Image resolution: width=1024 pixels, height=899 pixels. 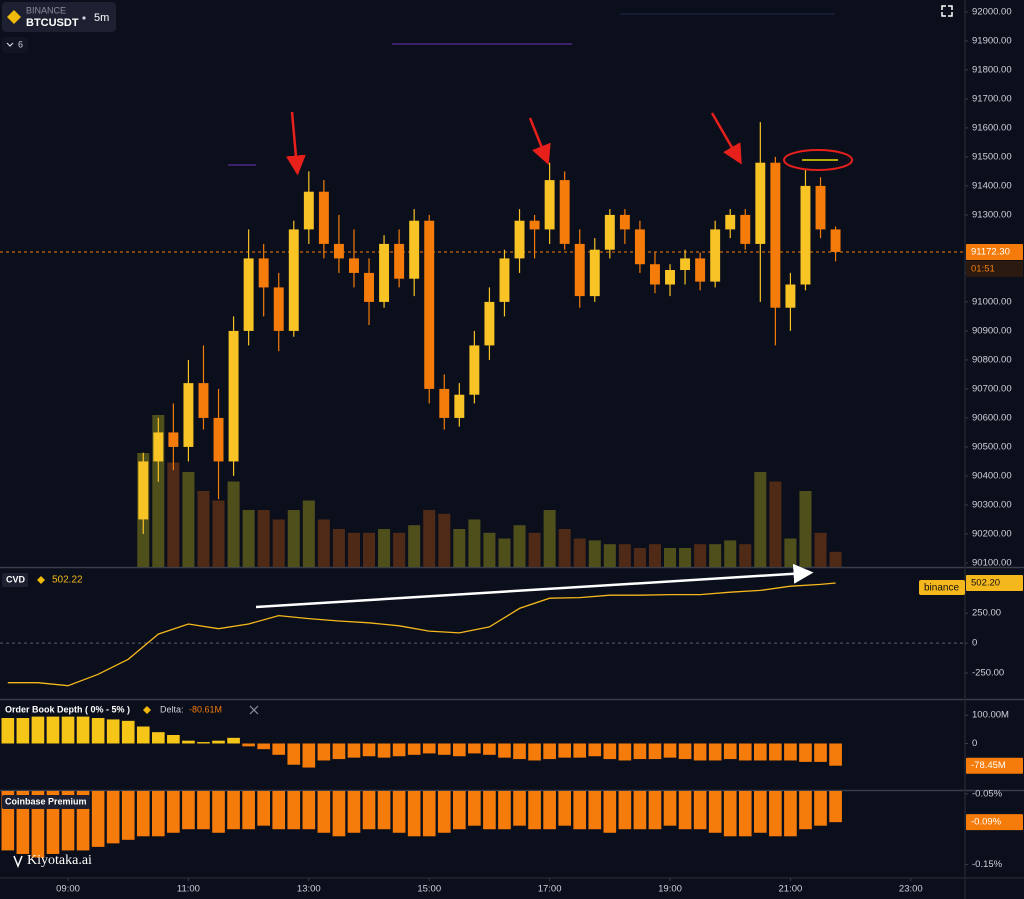 I want to click on premium-title: Coinbase Premium, so click(x=46, y=801).